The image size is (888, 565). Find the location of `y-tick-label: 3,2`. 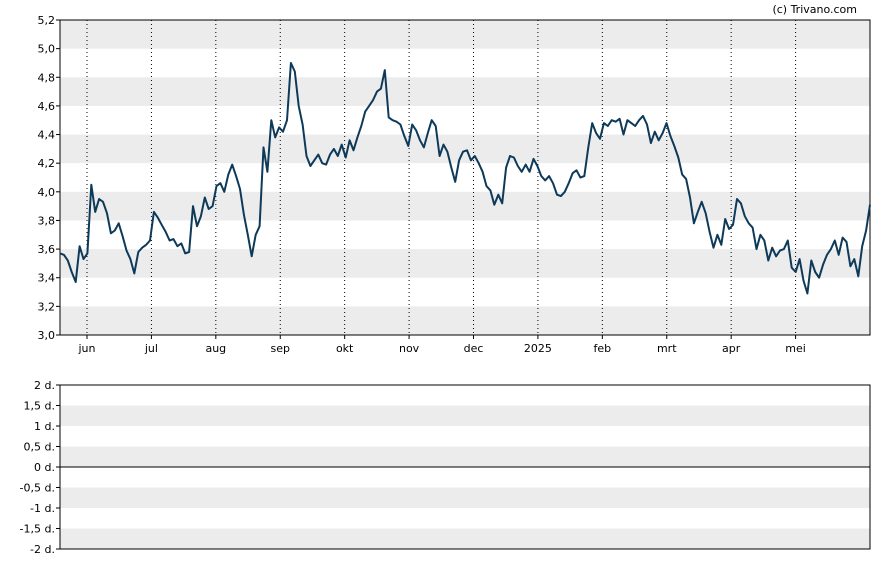

y-tick-label: 3,2 is located at coordinates (47, 306).